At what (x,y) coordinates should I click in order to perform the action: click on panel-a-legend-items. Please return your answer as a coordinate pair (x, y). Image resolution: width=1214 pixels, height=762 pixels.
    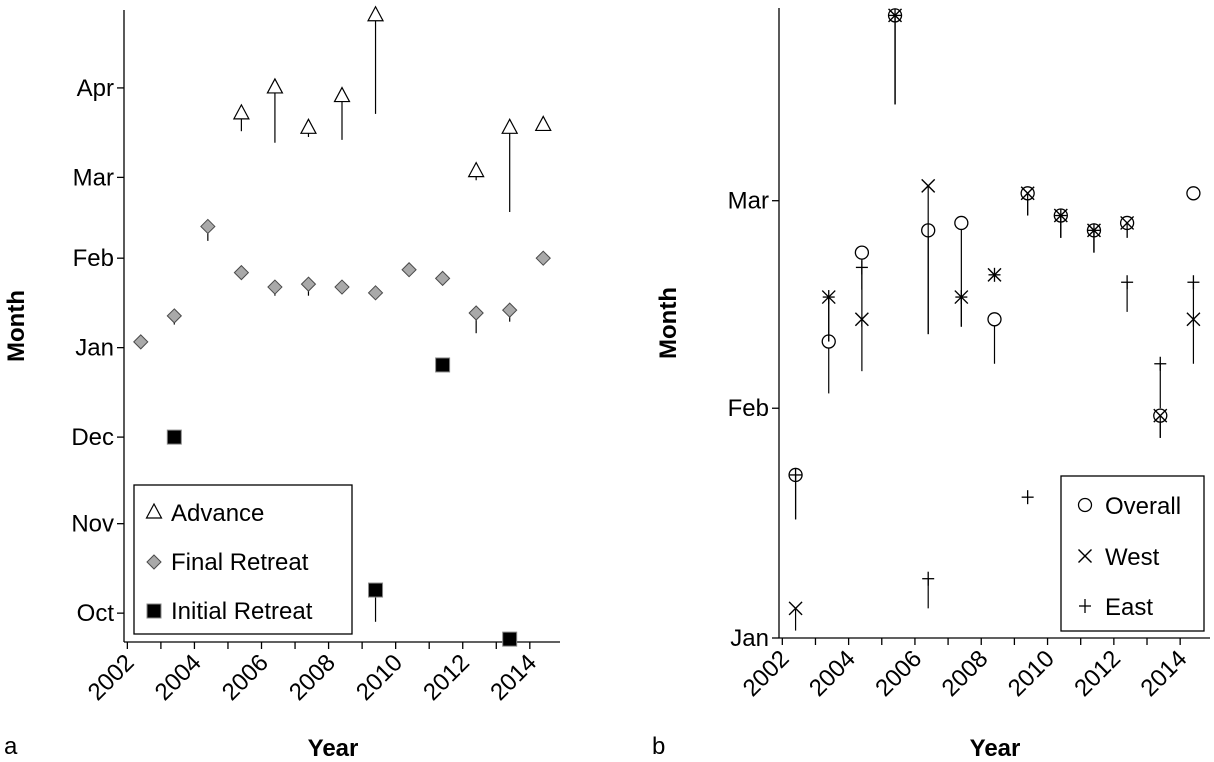
    Looking at the image, I should click on (154, 560).